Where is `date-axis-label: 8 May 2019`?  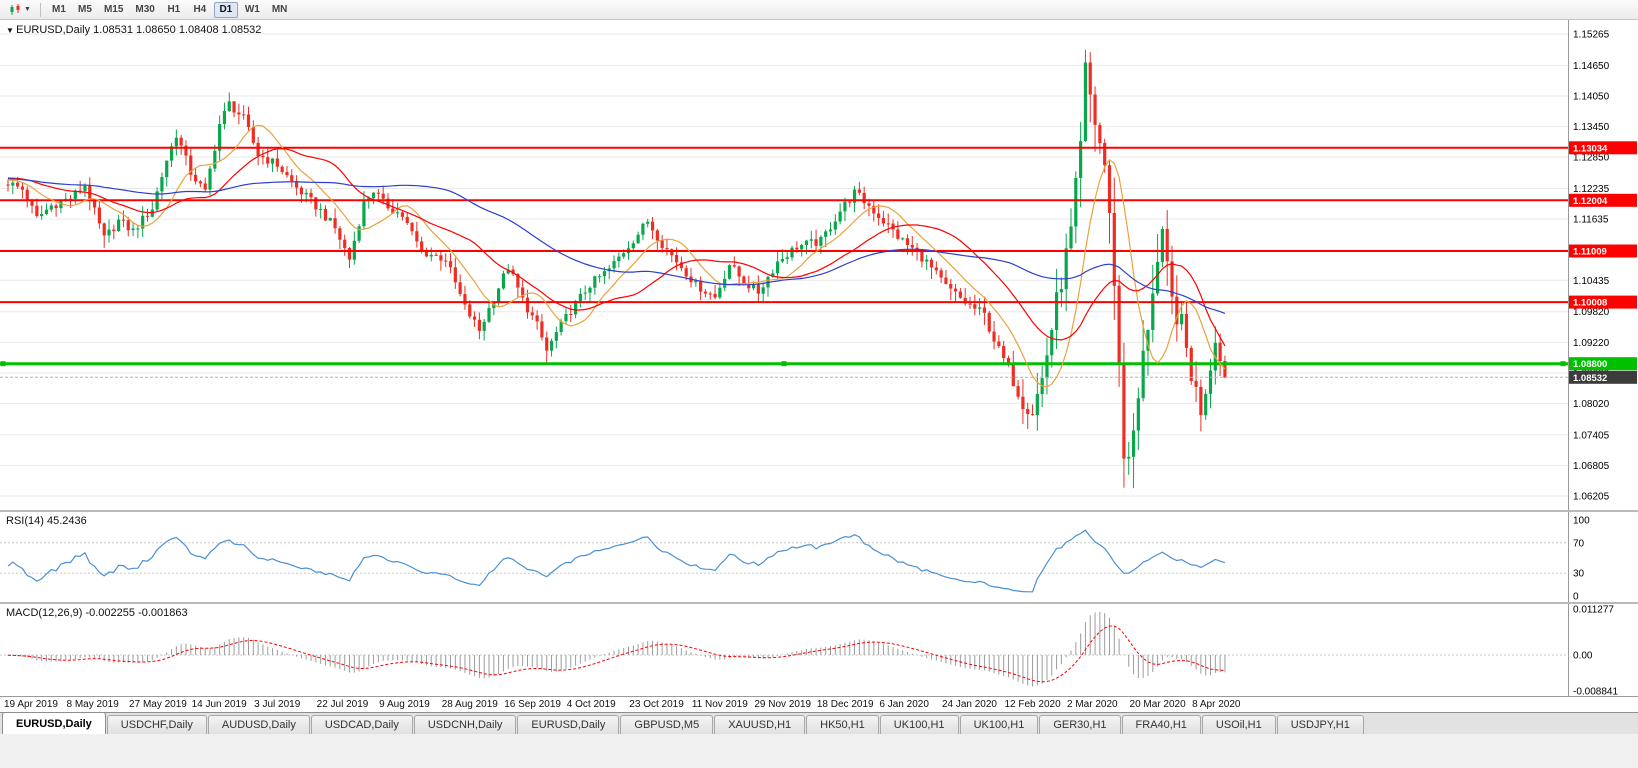 date-axis-label: 8 May 2019 is located at coordinates (92, 704).